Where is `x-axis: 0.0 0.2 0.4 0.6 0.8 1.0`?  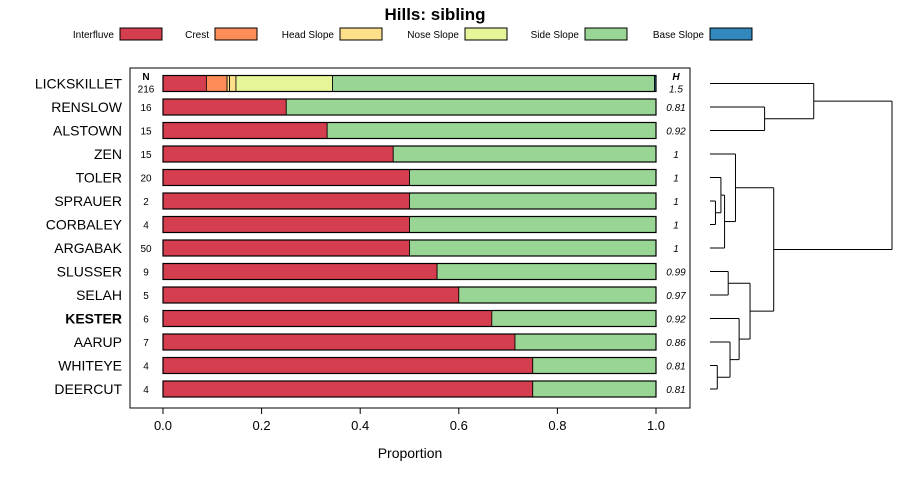
x-axis: 0.0 0.2 0.4 0.6 0.8 1.0 is located at coordinates (409, 420).